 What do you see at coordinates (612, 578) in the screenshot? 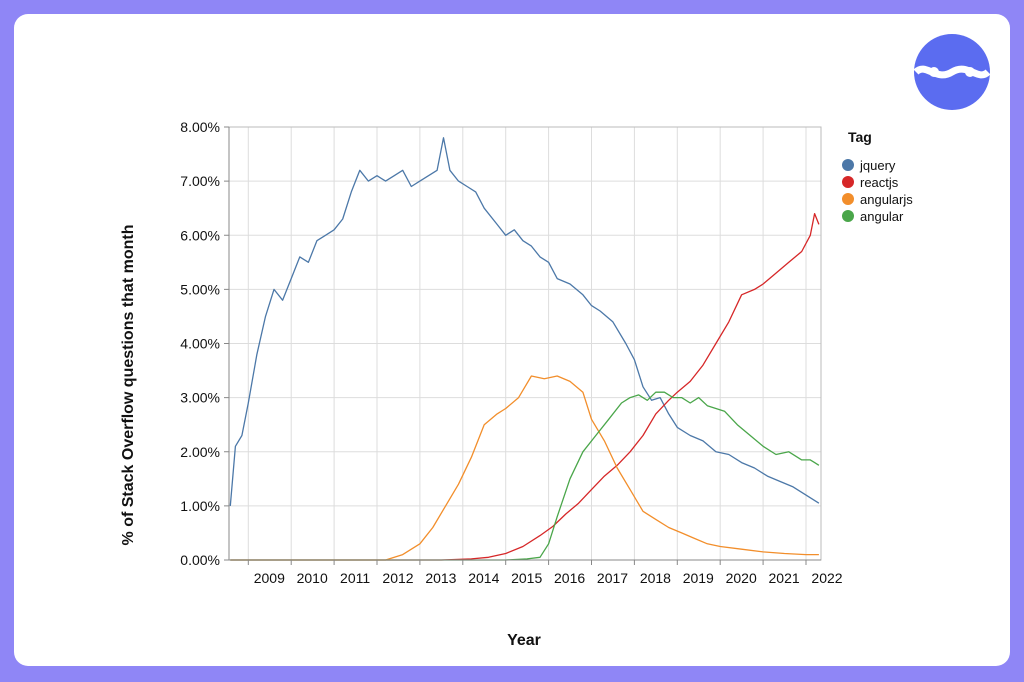
I see `x-tick-label: 2017` at bounding box center [612, 578].